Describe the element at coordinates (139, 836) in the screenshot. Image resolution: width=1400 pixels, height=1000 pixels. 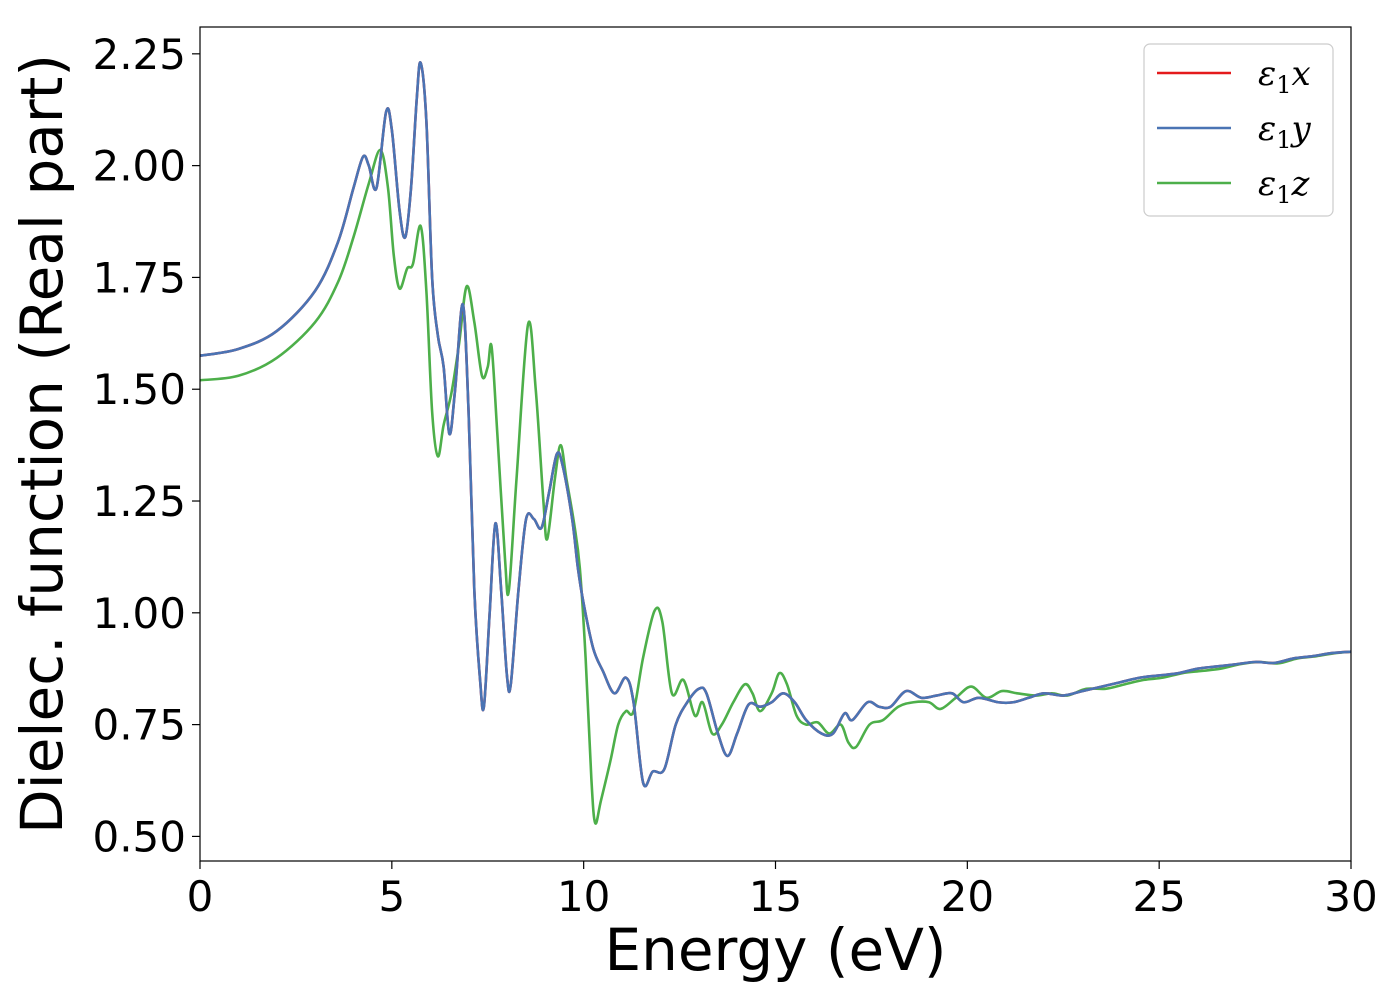
I see `y-tick-label-0.50: 0.50` at that location.